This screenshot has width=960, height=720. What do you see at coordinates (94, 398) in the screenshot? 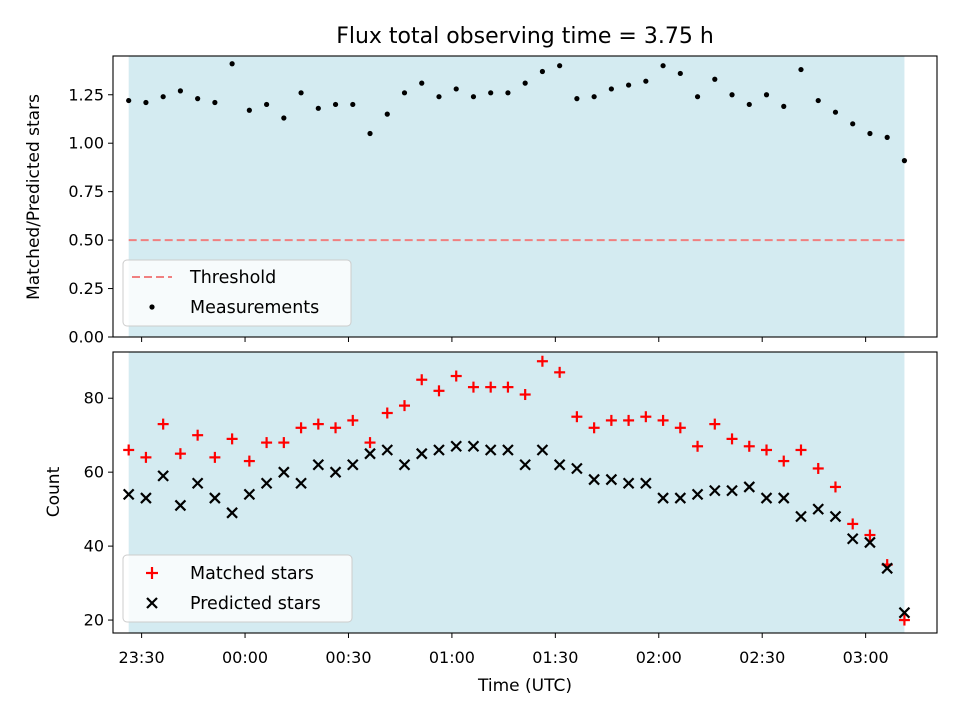
I see `y-tick-label: 80` at bounding box center [94, 398].